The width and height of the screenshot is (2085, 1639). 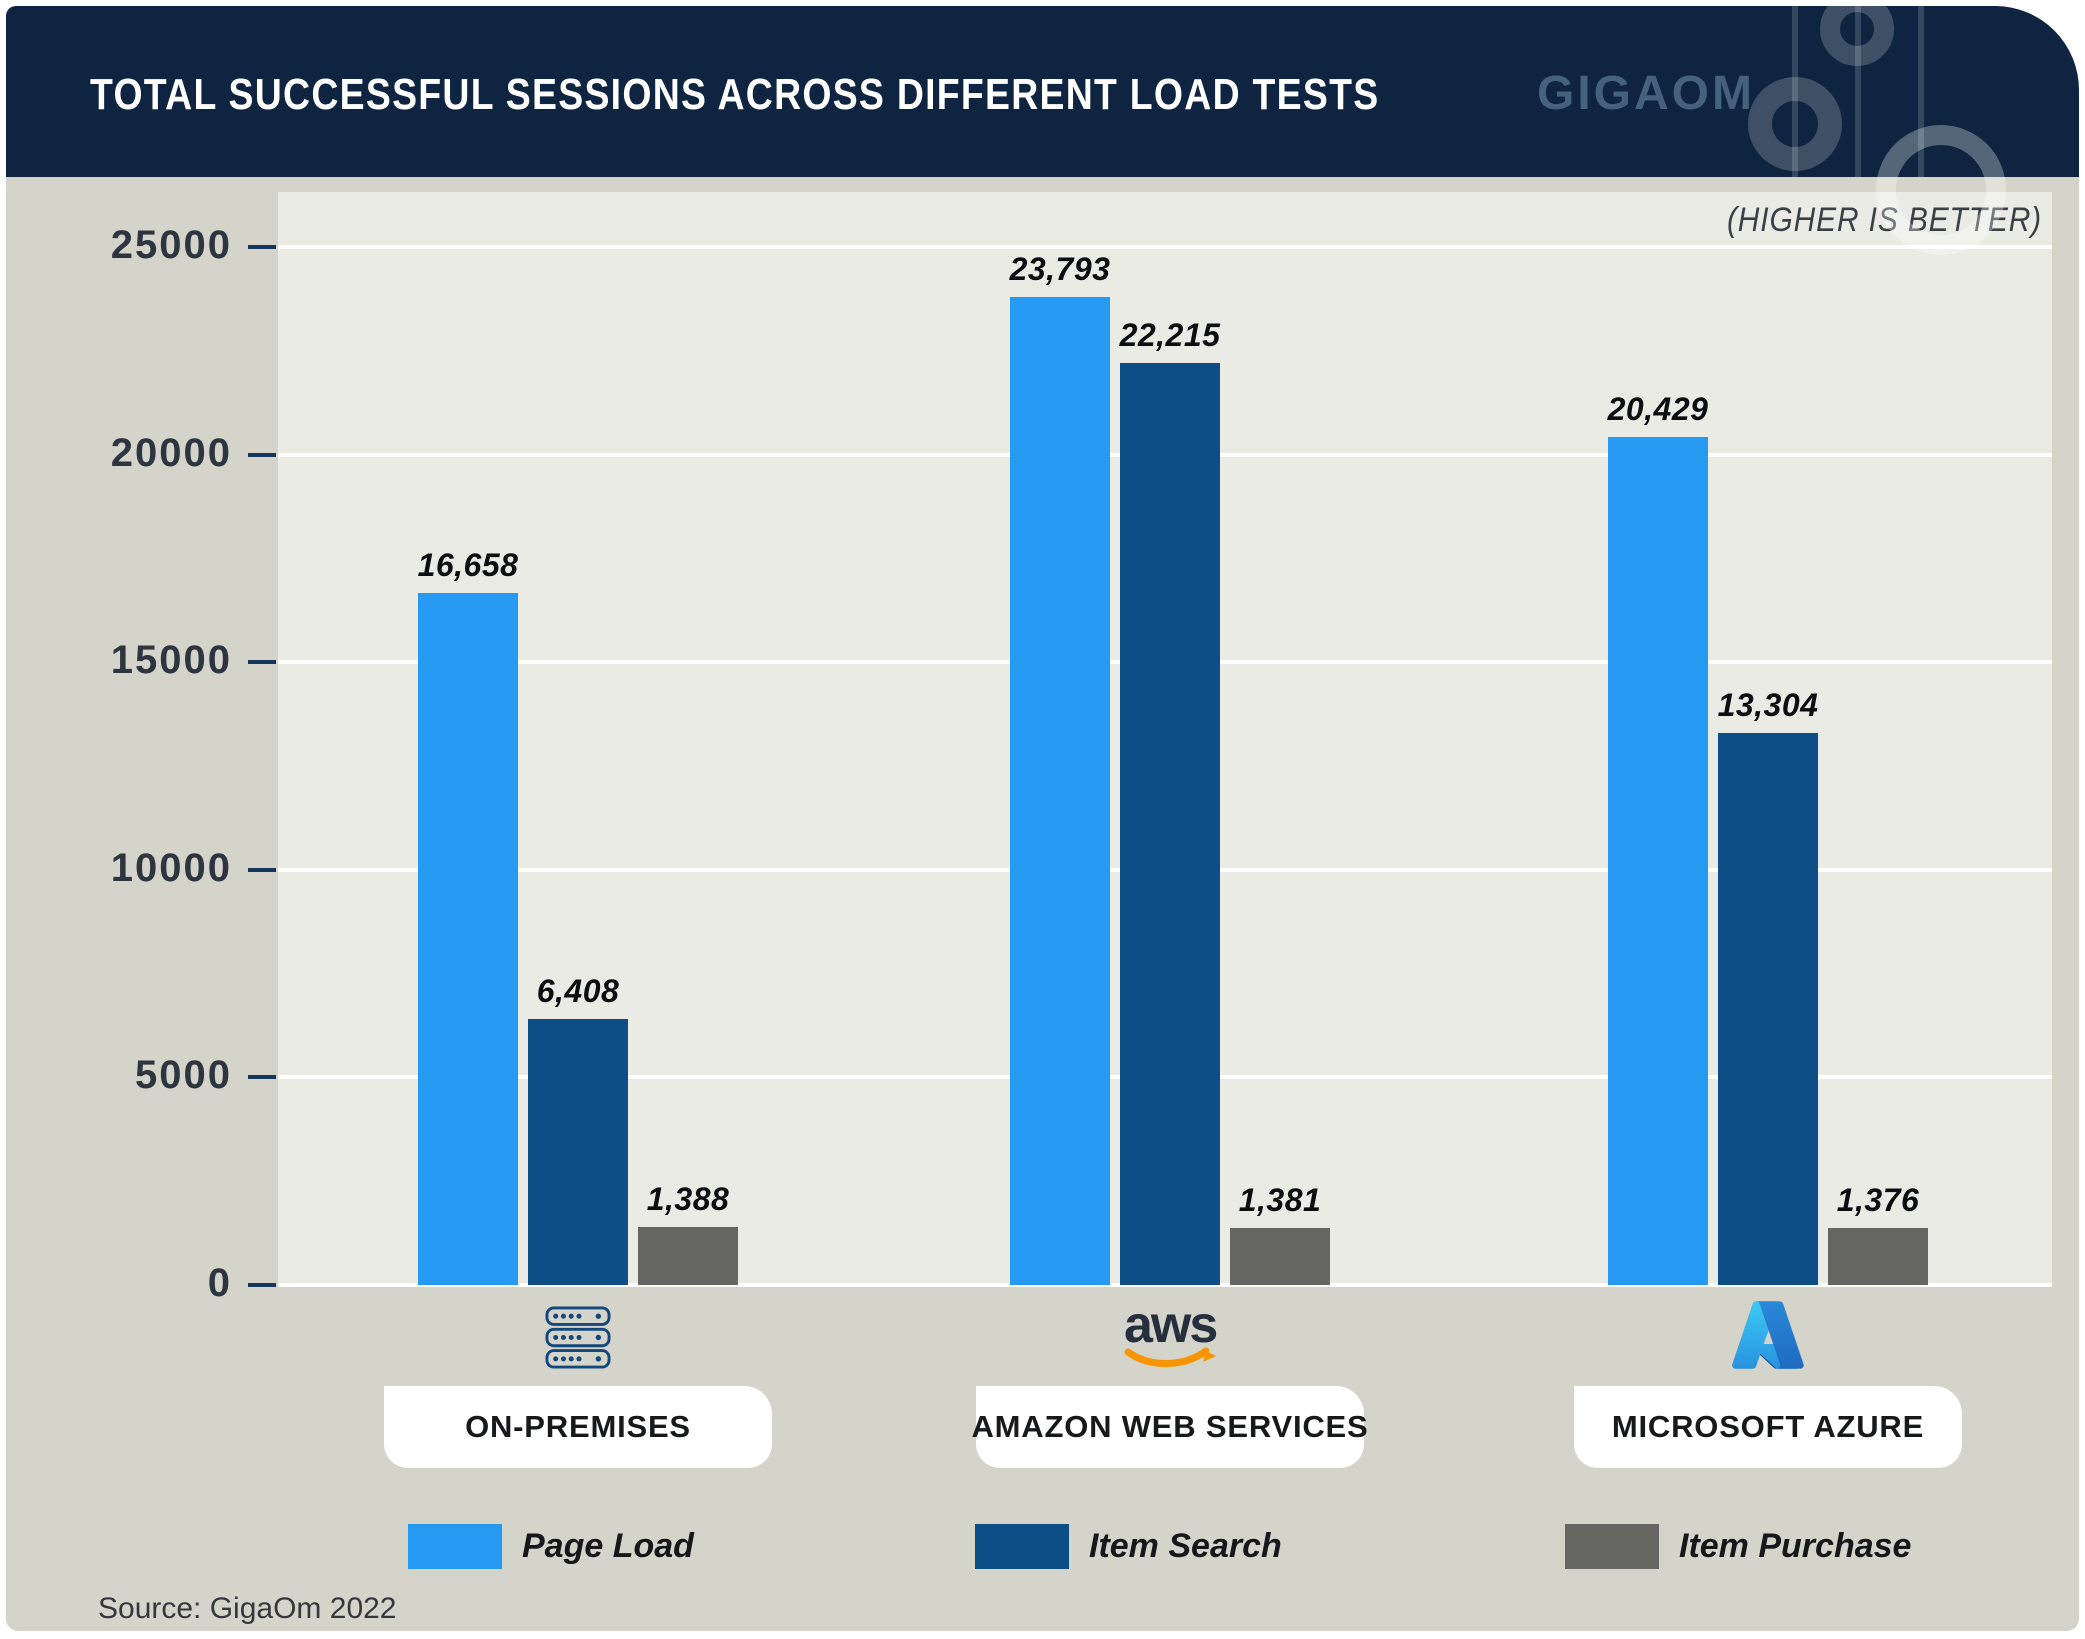 What do you see at coordinates (171, 867) in the screenshot?
I see `y-tick-label: 10000` at bounding box center [171, 867].